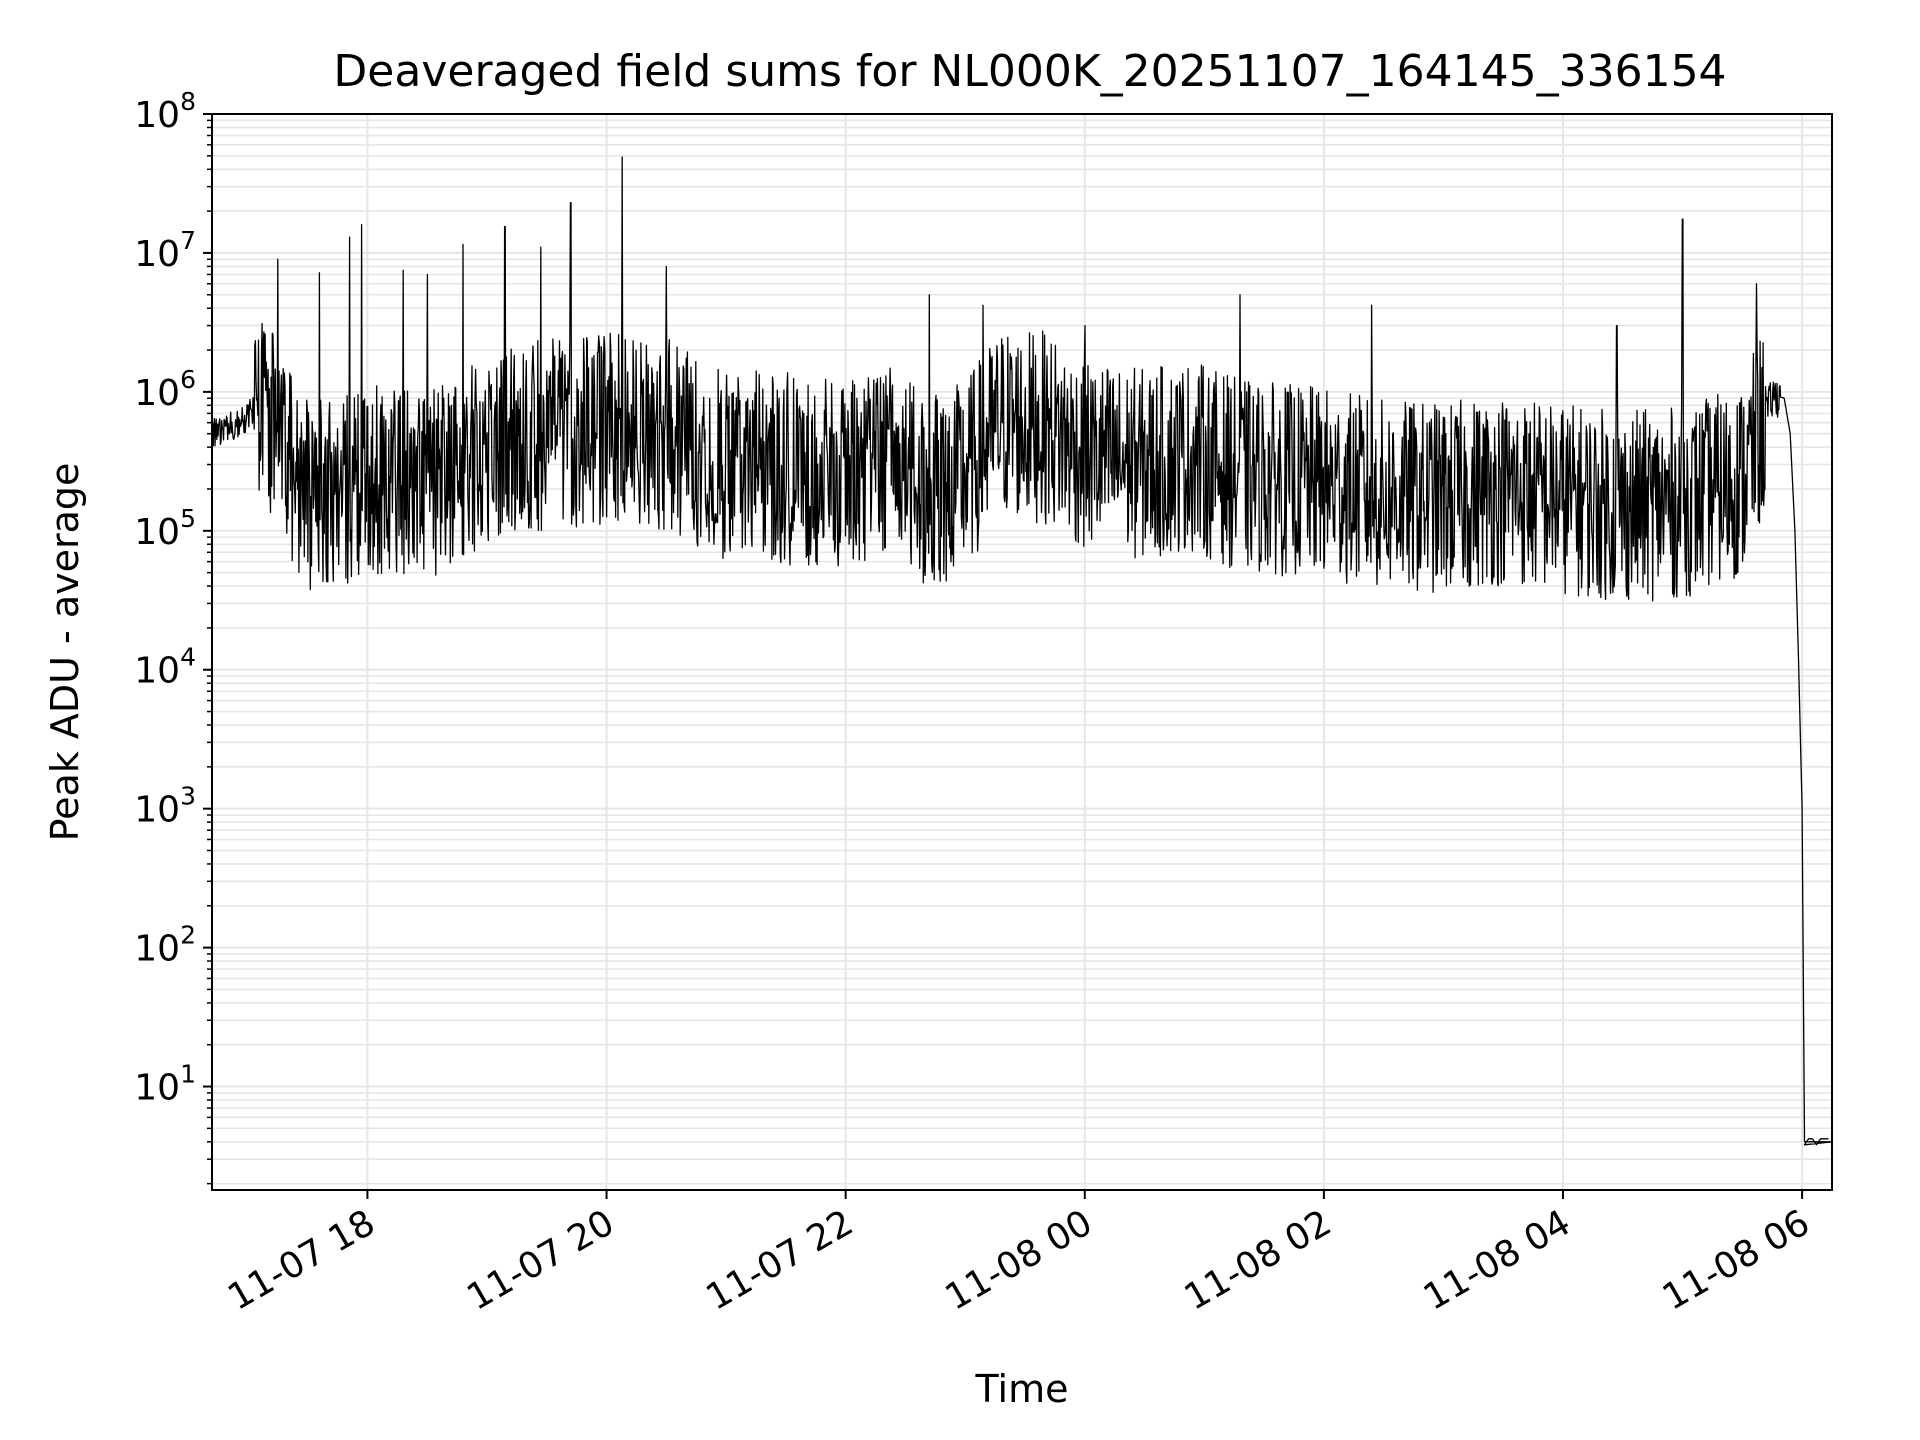 The width and height of the screenshot is (1920, 1440). Describe the element at coordinates (1022, 1389) in the screenshot. I see `x-axis-label: Time` at that location.